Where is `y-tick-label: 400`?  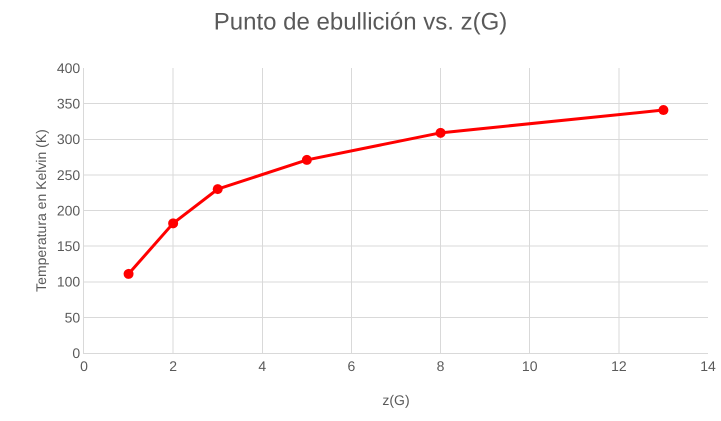 y-tick-label: 400 is located at coordinates (68, 68).